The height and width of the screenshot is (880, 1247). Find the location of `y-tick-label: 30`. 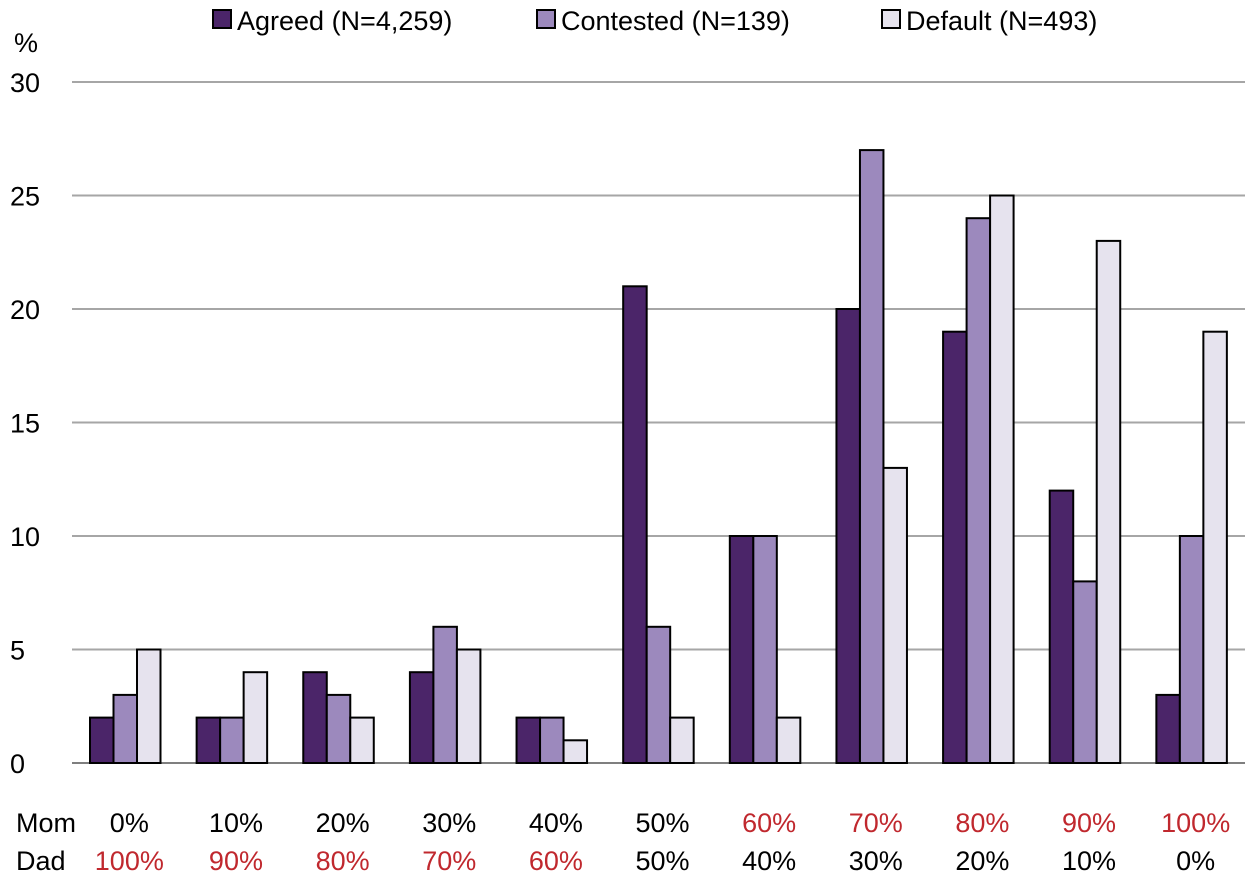

y-tick-label: 30 is located at coordinates (25, 83).